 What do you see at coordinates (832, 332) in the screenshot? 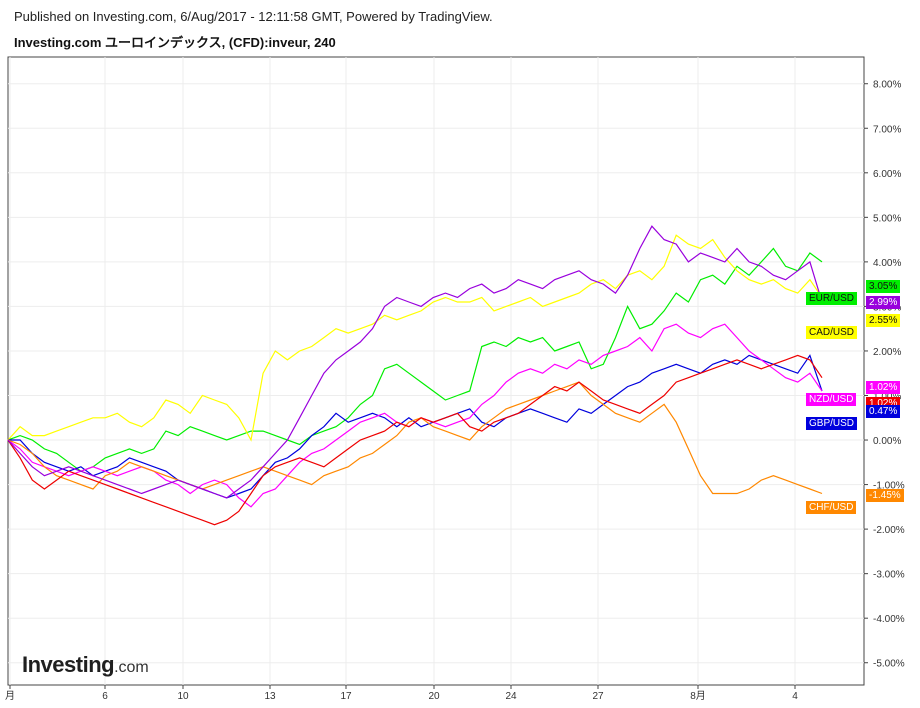
I see `series-label-cad-usd: CAD/USD` at bounding box center [832, 332].